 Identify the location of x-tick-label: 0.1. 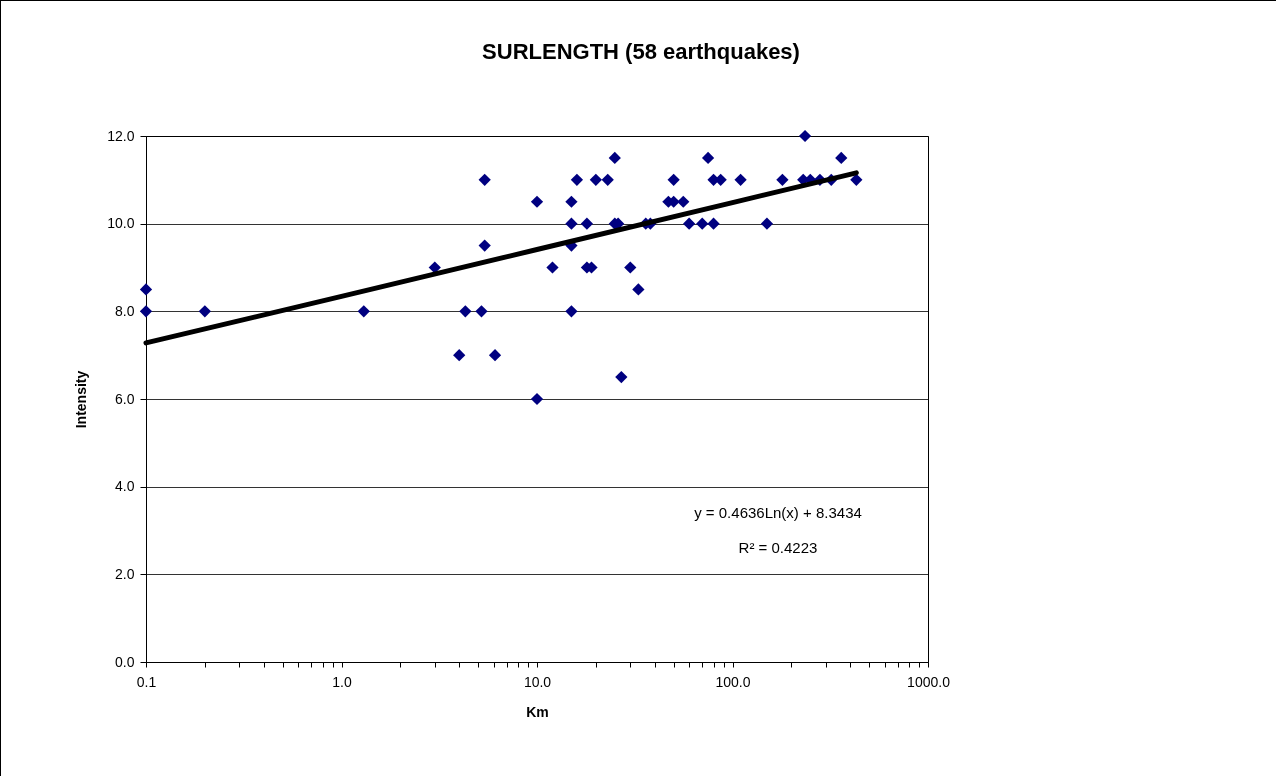
(146, 681).